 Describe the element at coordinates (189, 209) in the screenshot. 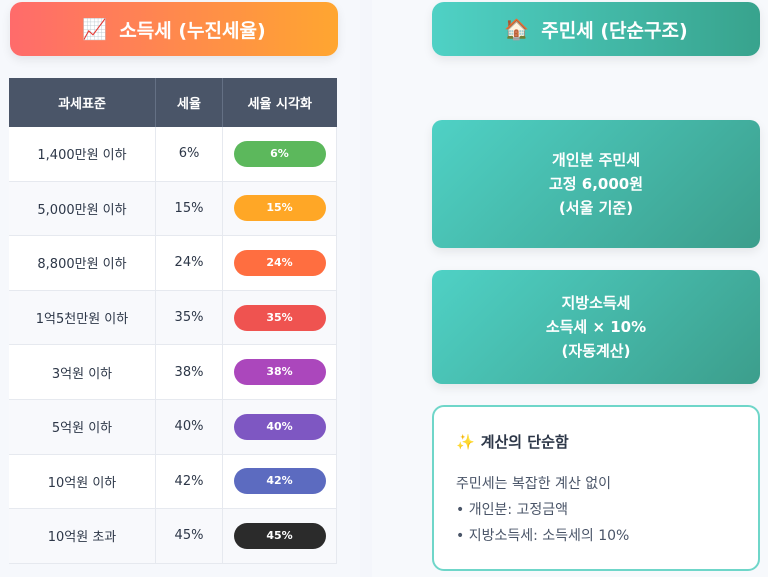

I see `rate-cell: 15%` at that location.